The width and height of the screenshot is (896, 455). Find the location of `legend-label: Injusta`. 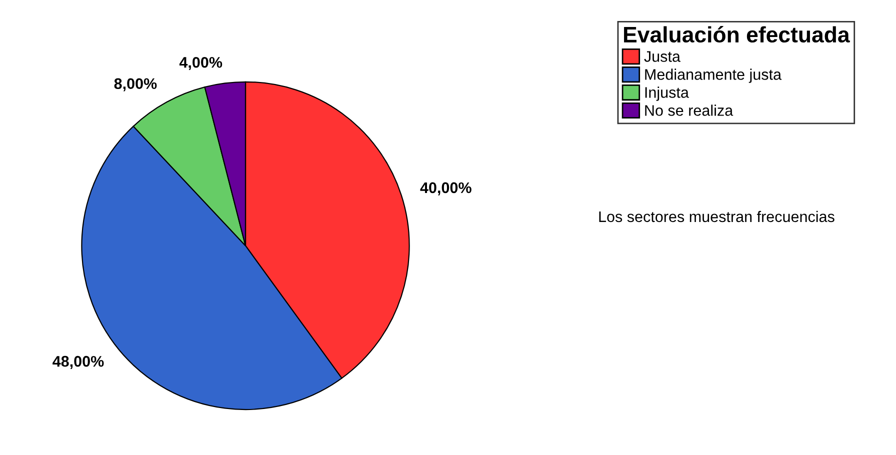

legend-label: Injusta is located at coordinates (667, 93).